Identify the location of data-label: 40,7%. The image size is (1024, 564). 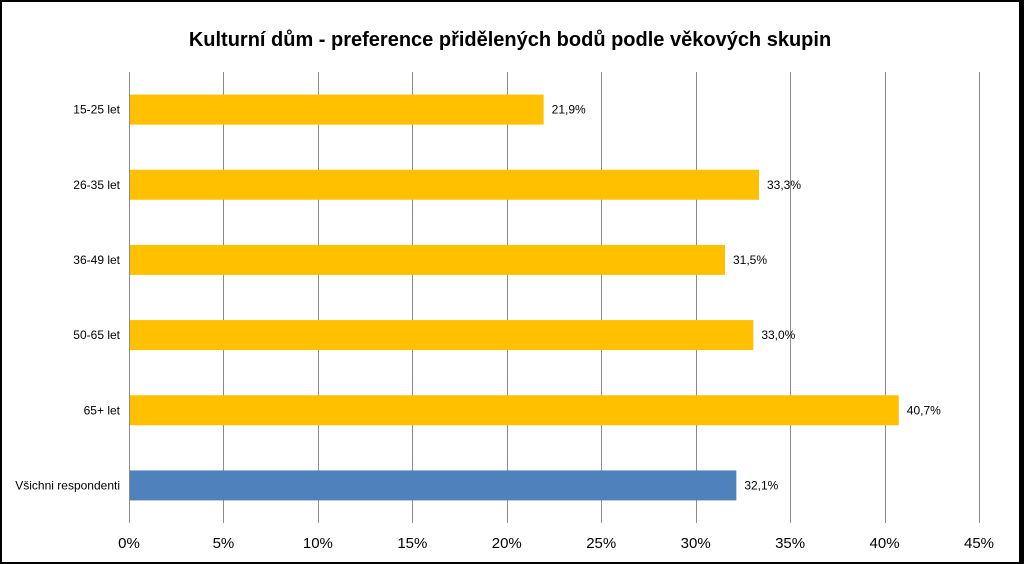
(924, 410).